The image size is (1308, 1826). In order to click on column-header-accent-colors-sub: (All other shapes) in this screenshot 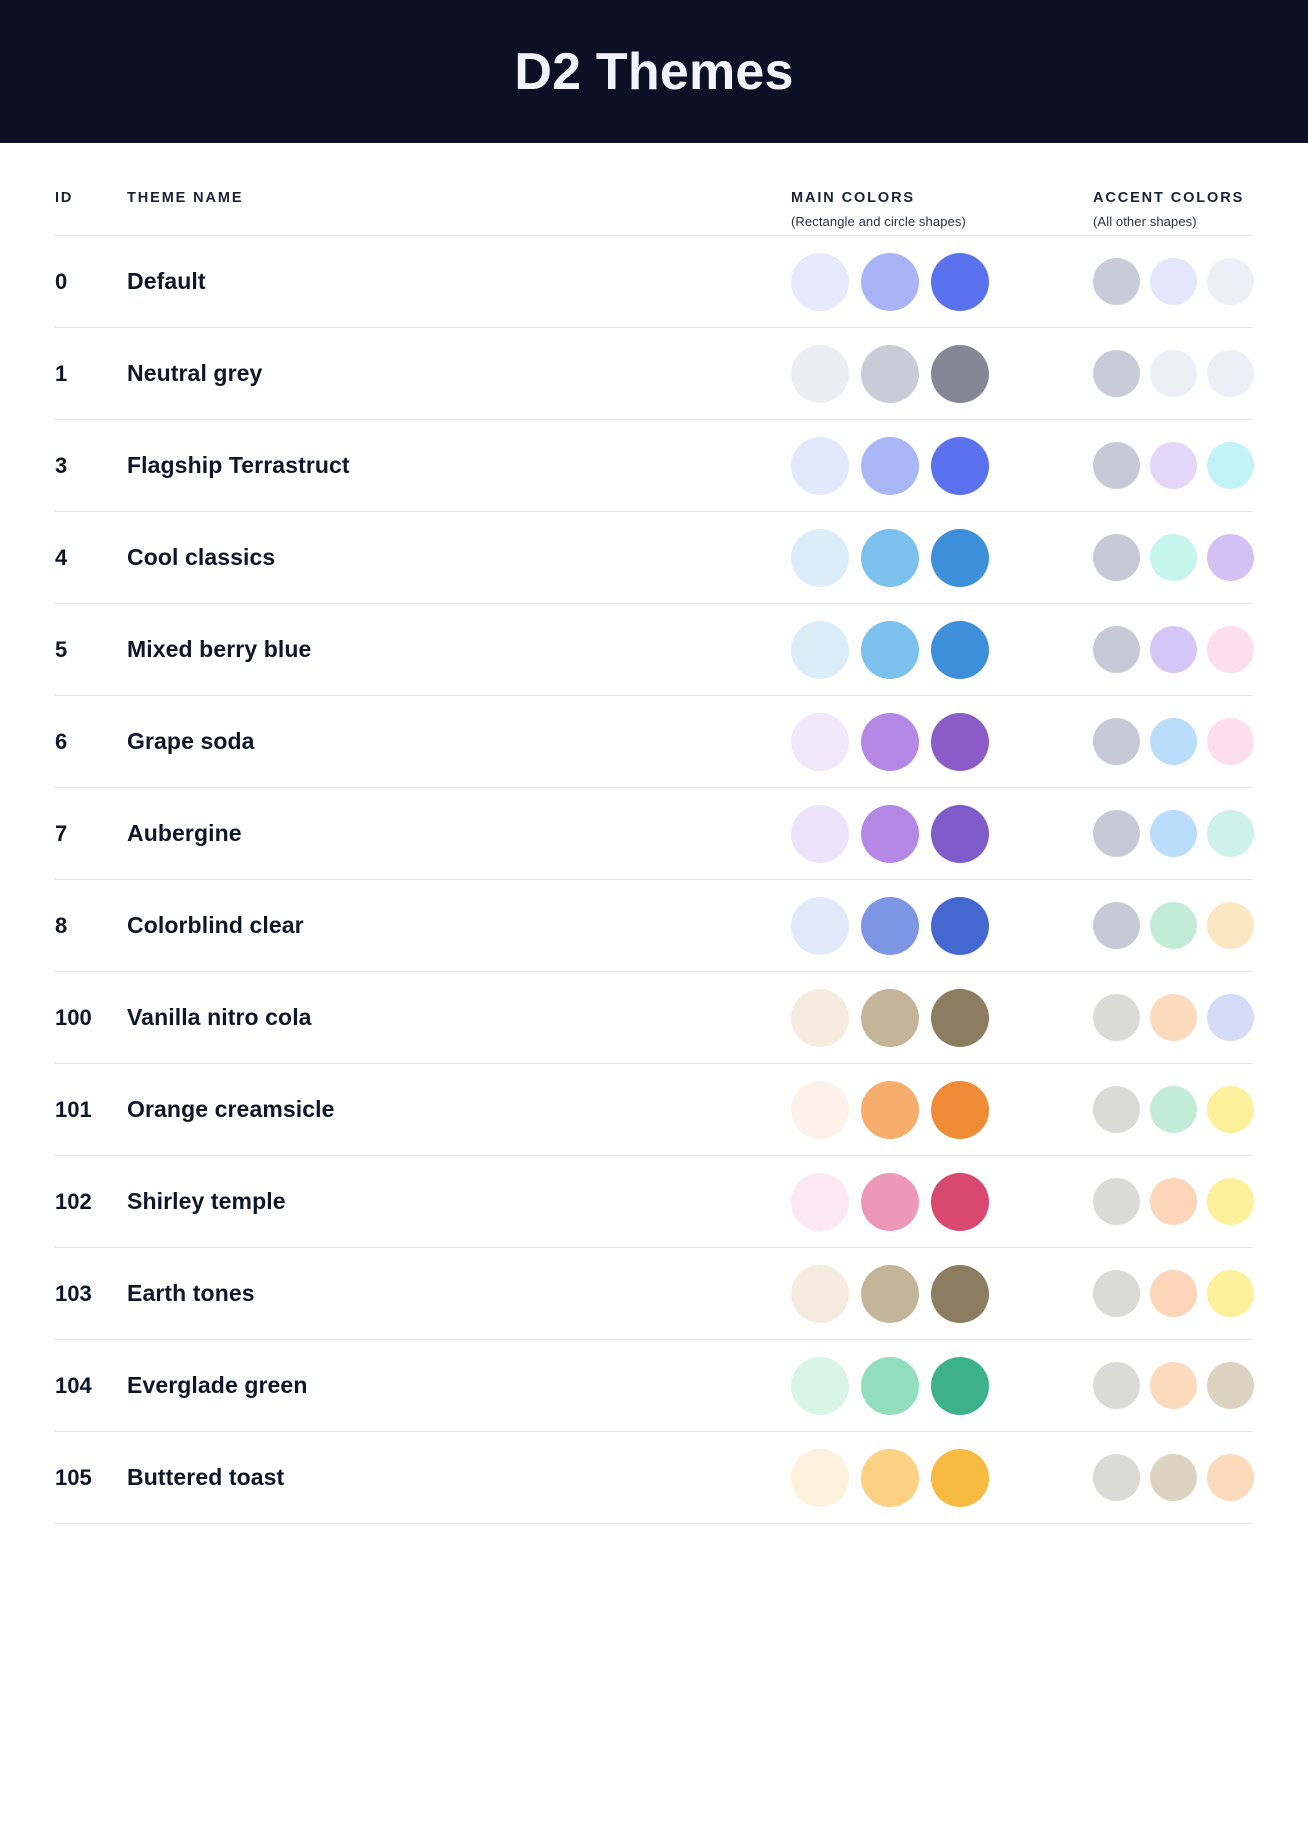, I will do `click(1145, 221)`.